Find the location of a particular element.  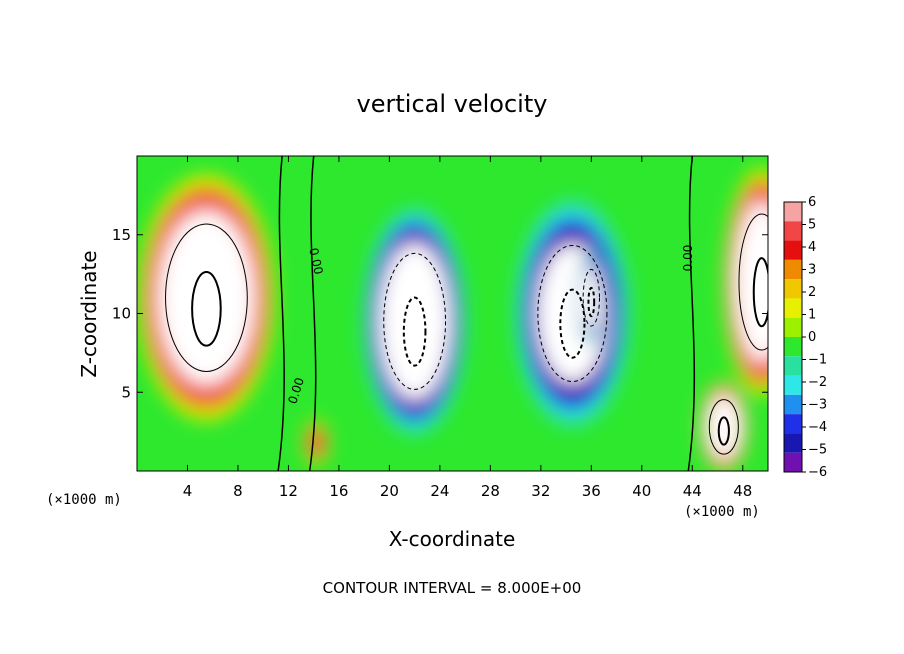

colorbar-label-0: 6 is located at coordinates (812, 202).